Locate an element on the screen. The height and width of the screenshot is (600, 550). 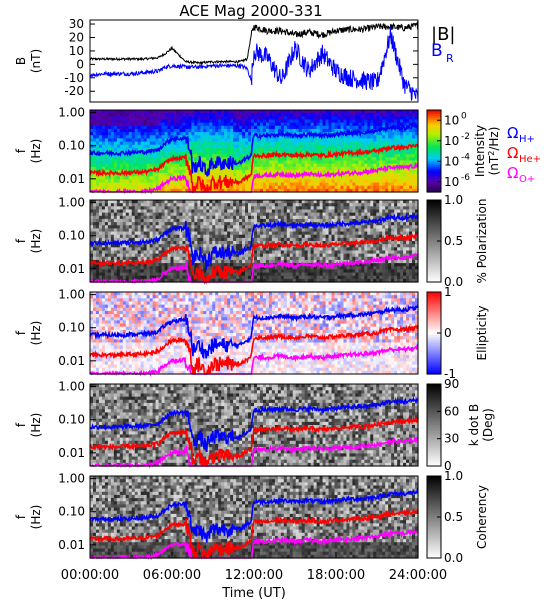
colorbar-label: Coherency is located at coordinates (482, 517).